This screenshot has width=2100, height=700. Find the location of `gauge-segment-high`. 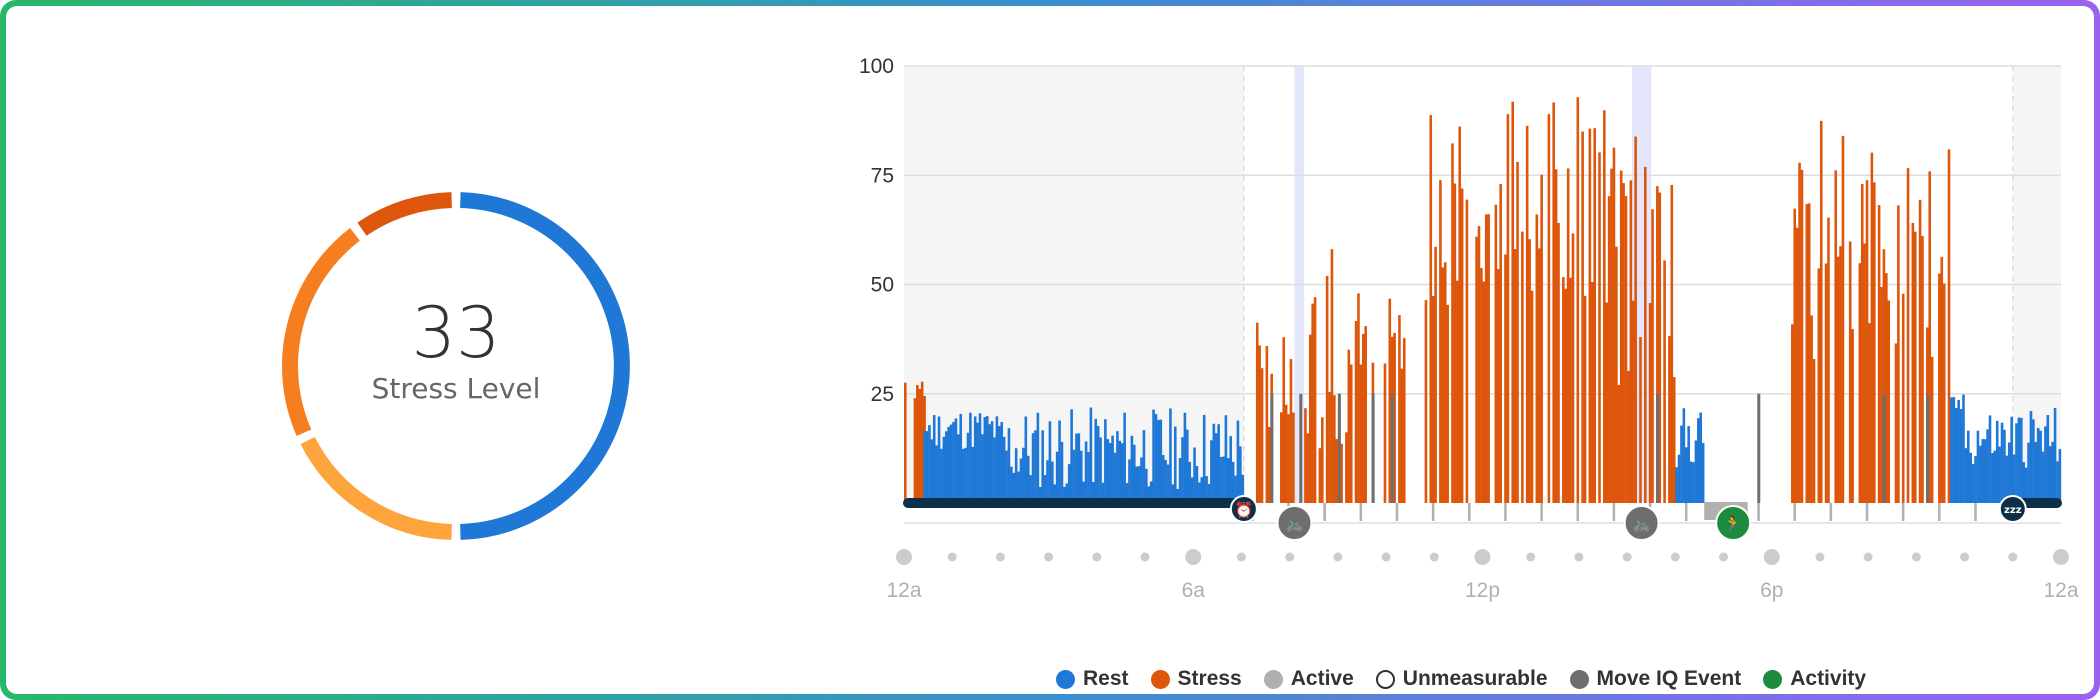

gauge-segment-high is located at coordinates (405, 214).